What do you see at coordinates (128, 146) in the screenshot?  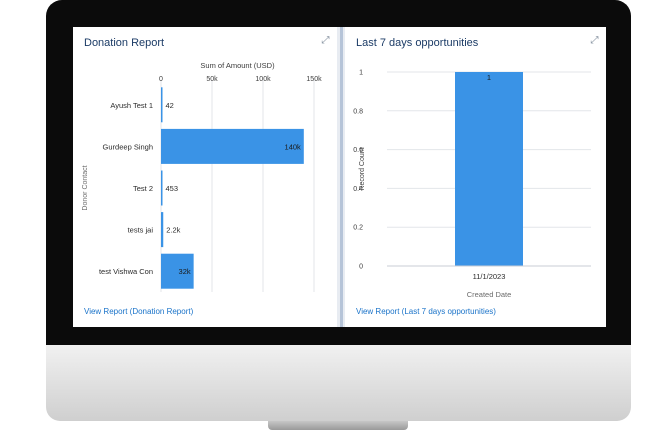 I see `category-label: Gurdeep Singh` at bounding box center [128, 146].